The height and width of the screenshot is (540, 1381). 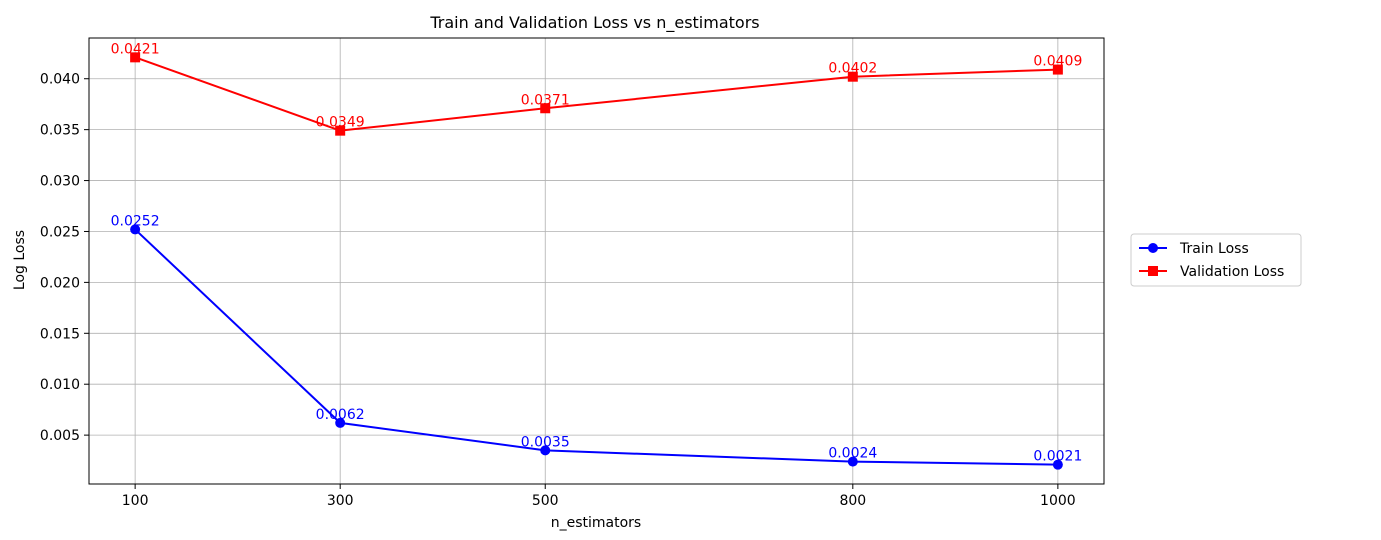 I want to click on legend: Train Loss Validation Loss, so click(x=1216, y=260).